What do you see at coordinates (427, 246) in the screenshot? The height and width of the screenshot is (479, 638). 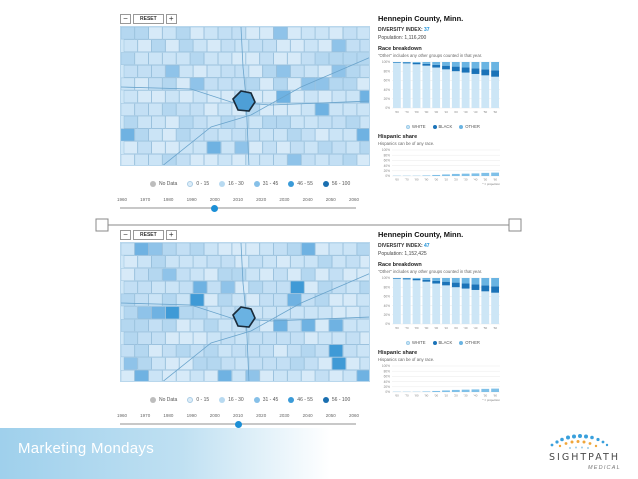 I see `diversity-value: 47` at bounding box center [427, 246].